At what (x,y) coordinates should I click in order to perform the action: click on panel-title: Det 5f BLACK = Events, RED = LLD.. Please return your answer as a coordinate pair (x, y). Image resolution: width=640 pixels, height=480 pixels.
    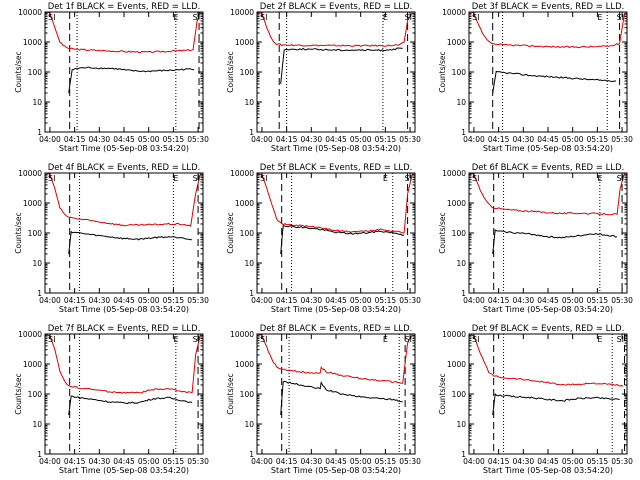
    Looking at the image, I should click on (336, 168).